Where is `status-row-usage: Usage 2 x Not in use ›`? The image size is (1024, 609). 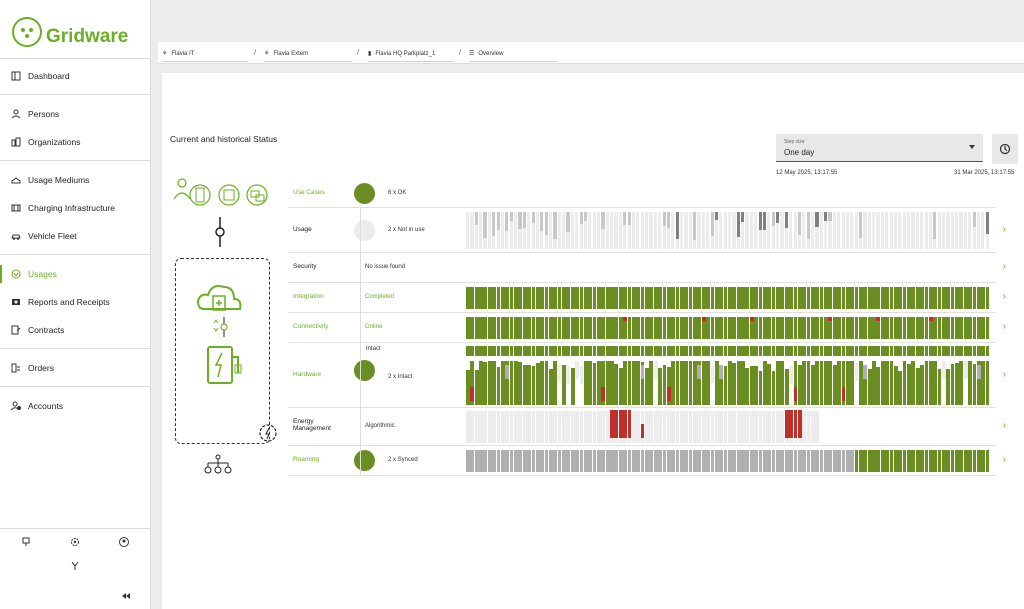 status-row-usage: Usage 2 x Not in use › is located at coordinates (647, 230).